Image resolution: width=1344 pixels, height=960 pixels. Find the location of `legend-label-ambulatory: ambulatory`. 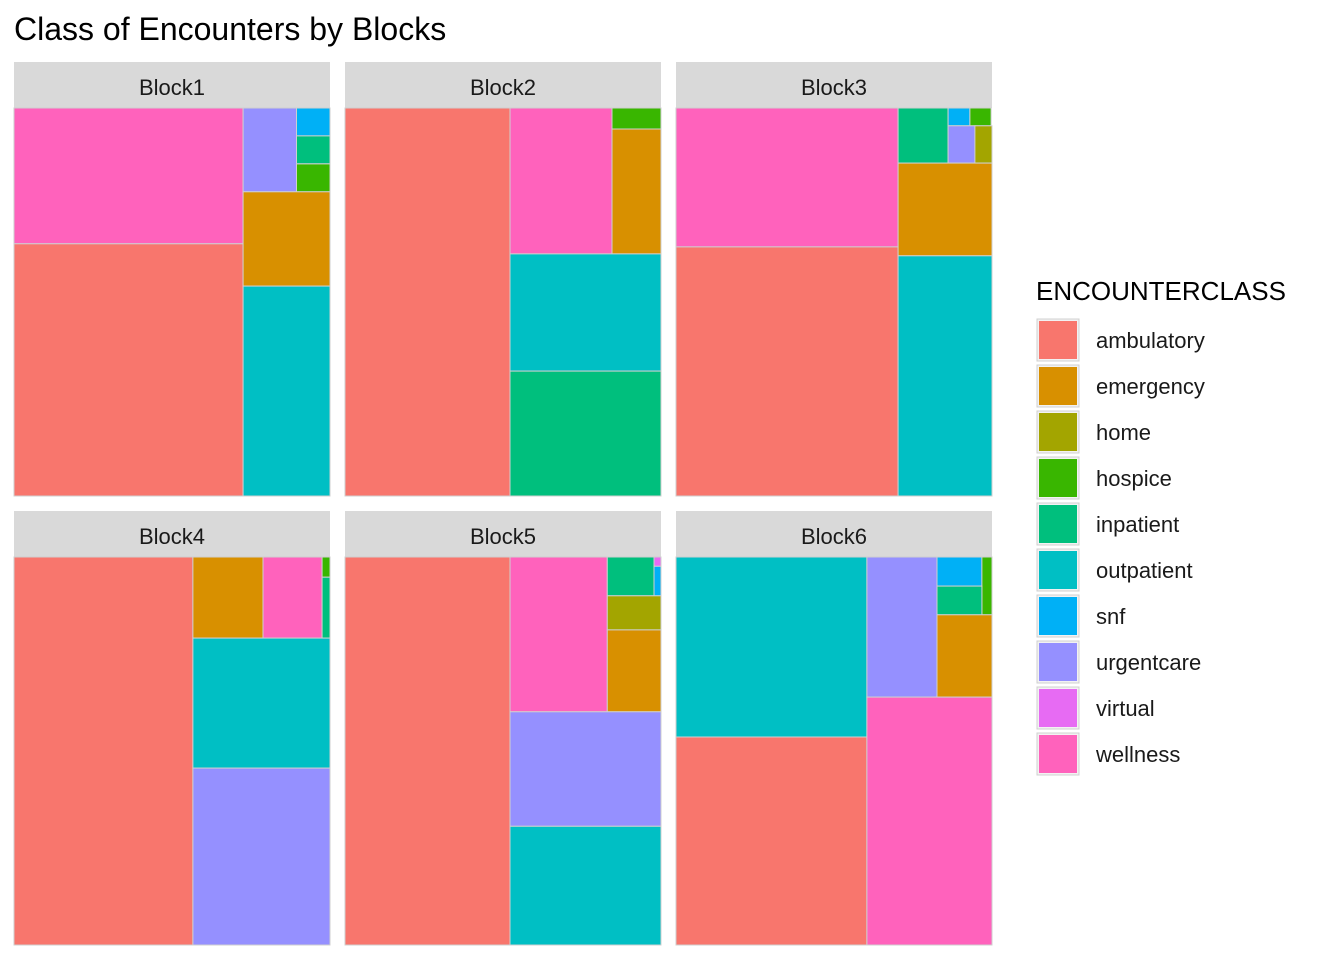

legend-label-ambulatory: ambulatory is located at coordinates (1150, 340).